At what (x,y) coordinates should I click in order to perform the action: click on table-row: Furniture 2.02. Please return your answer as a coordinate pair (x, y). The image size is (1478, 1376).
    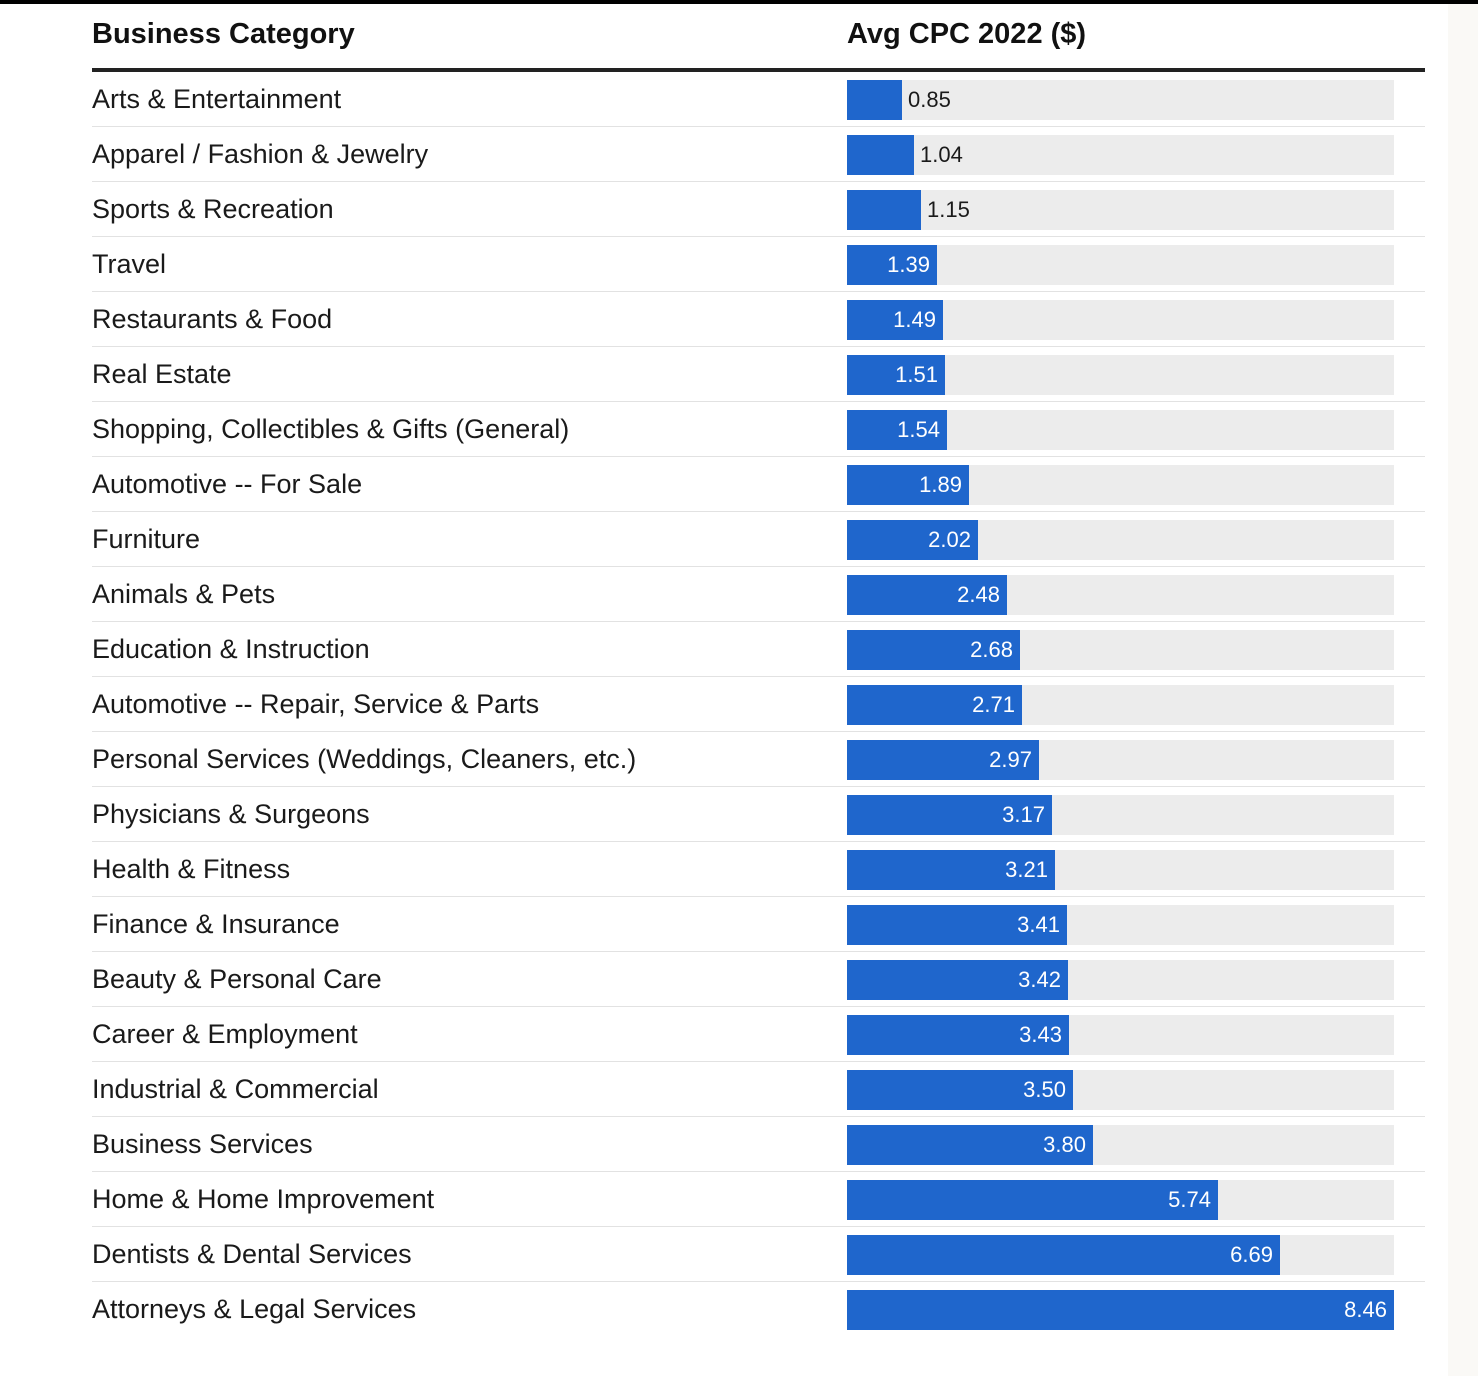
    Looking at the image, I should click on (758, 539).